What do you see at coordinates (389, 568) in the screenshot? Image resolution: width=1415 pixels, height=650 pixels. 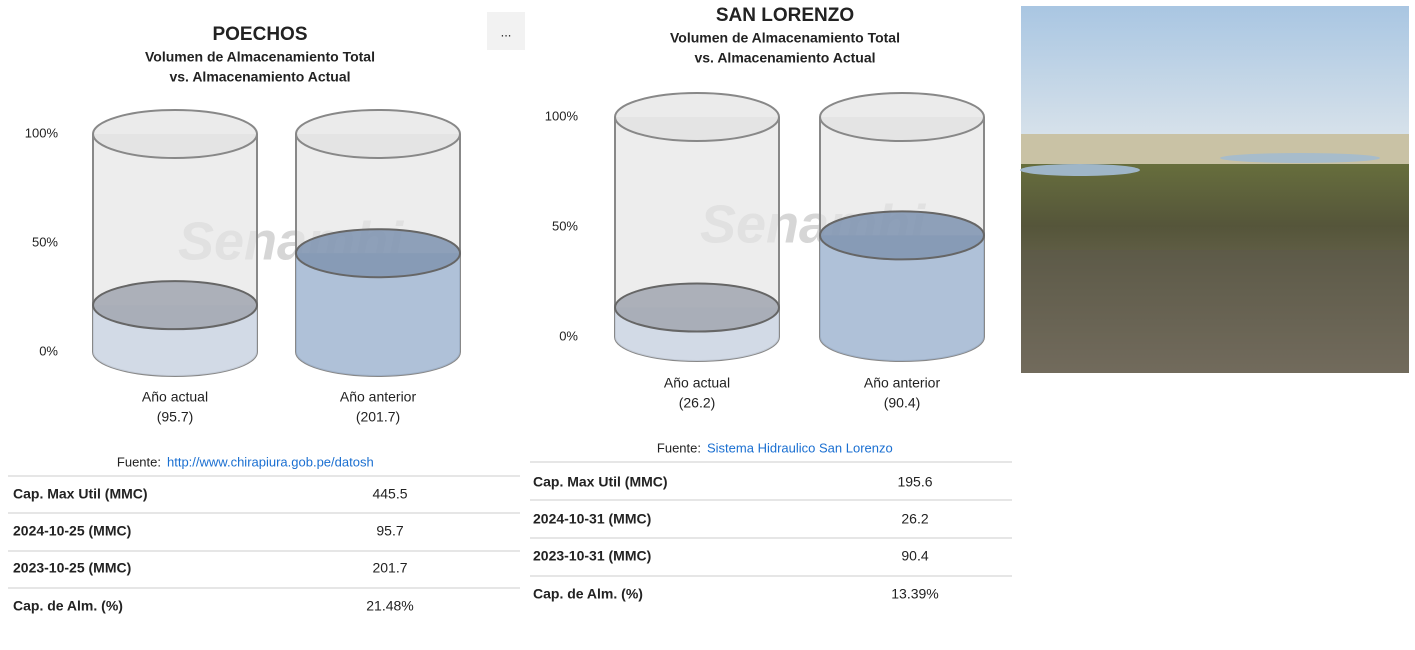 I see `row-value: 201.7` at bounding box center [389, 568].